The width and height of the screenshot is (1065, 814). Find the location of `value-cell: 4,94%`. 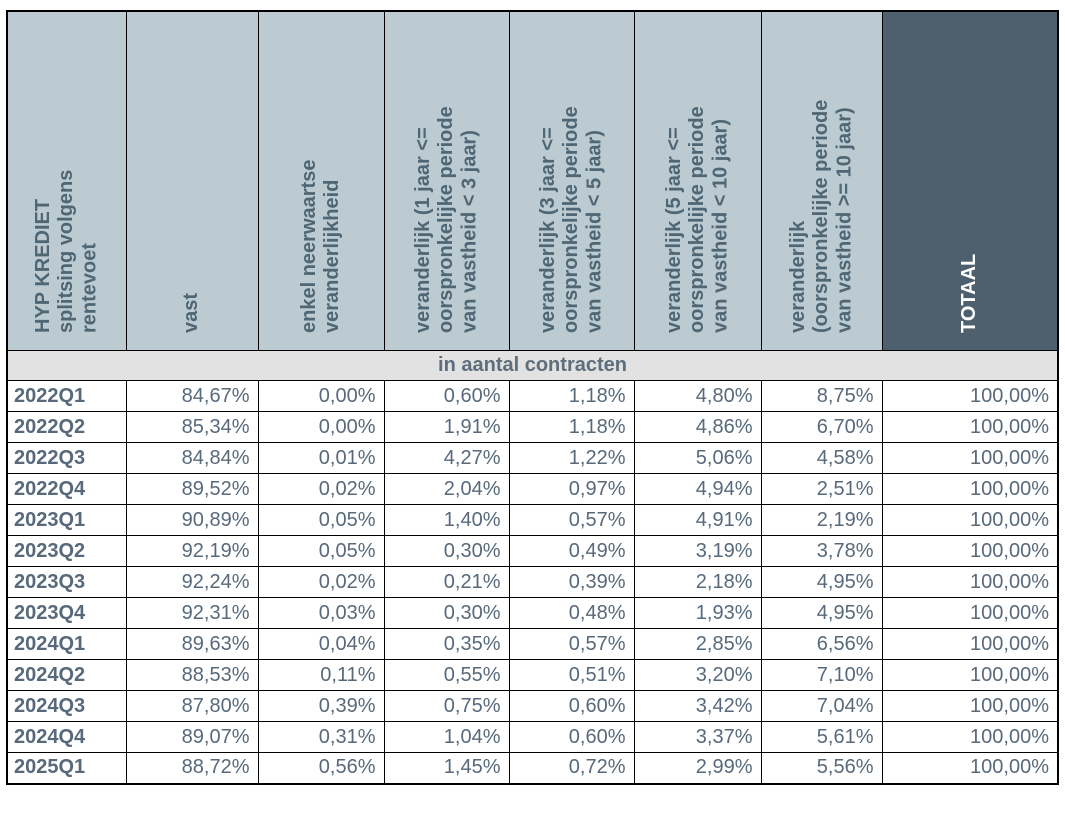

value-cell: 4,94% is located at coordinates (697, 489).